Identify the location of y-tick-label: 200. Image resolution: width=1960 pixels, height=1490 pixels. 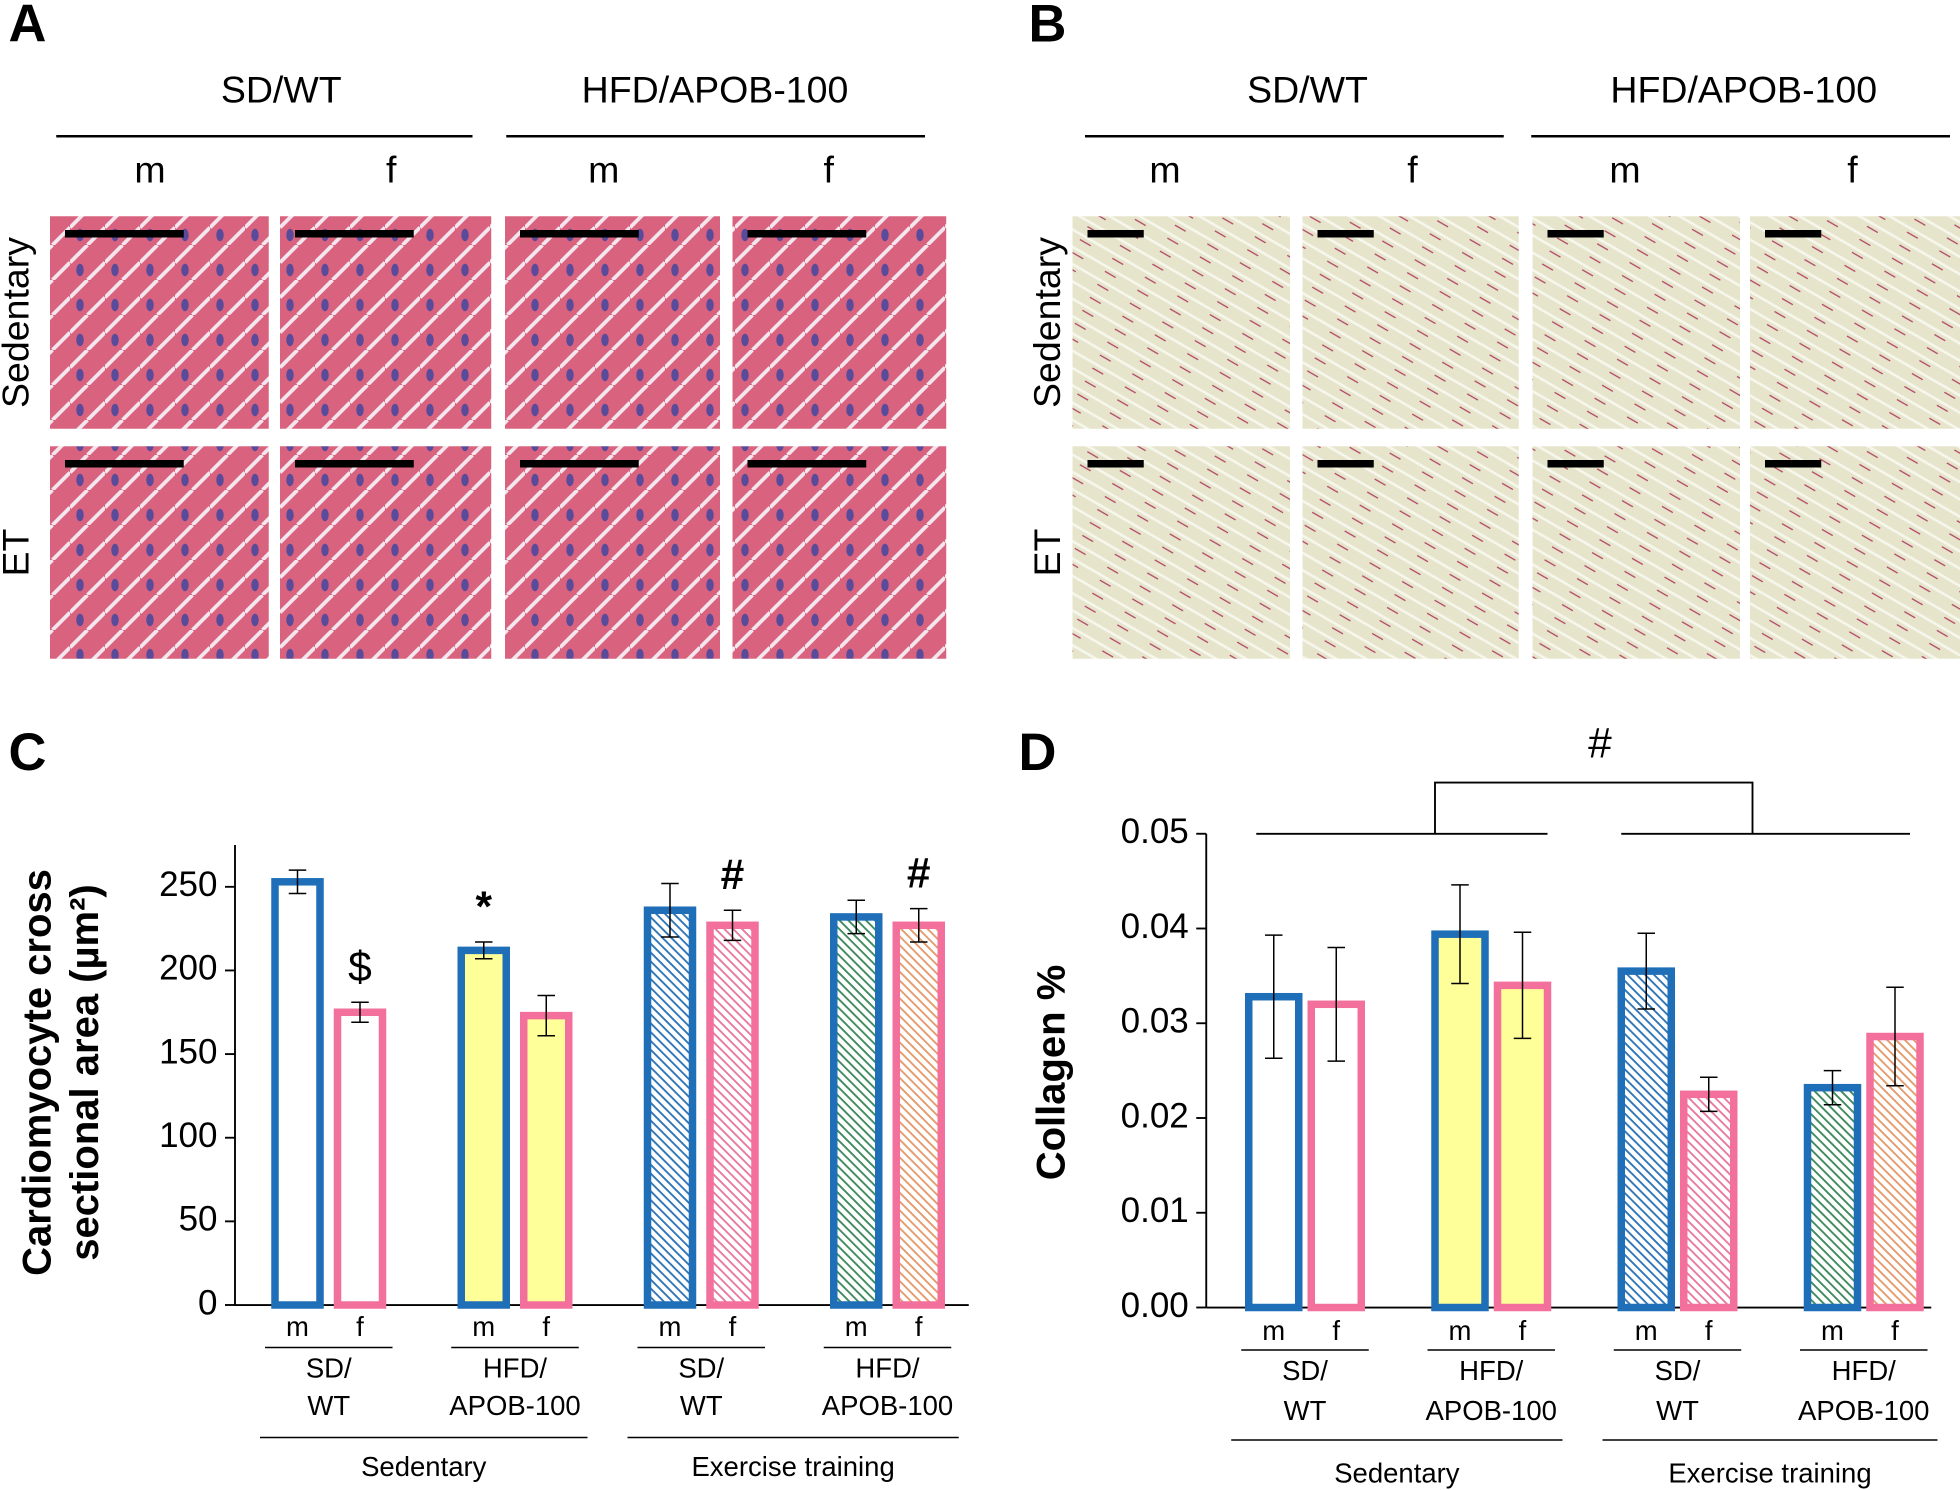
(188, 968).